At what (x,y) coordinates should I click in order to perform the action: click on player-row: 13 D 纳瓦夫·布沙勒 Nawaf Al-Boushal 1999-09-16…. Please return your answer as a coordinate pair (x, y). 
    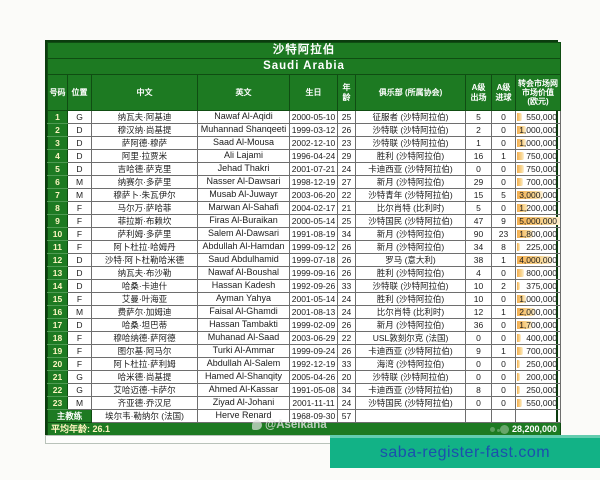
    Looking at the image, I should click on (304, 273).